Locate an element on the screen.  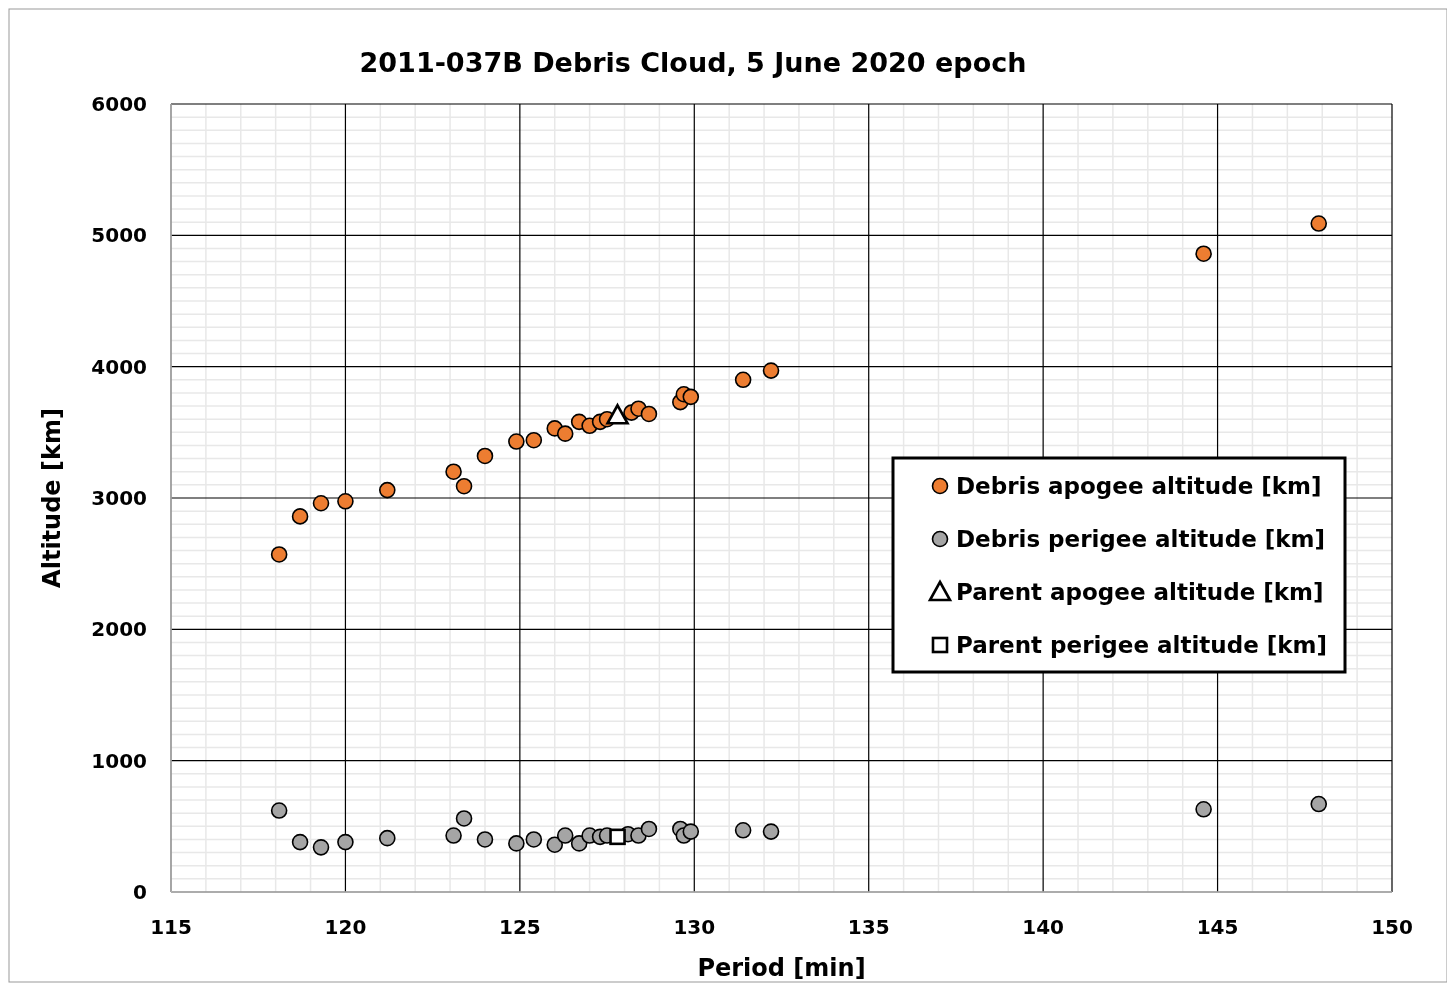
x-tick-label: 115 is located at coordinates (171, 927).